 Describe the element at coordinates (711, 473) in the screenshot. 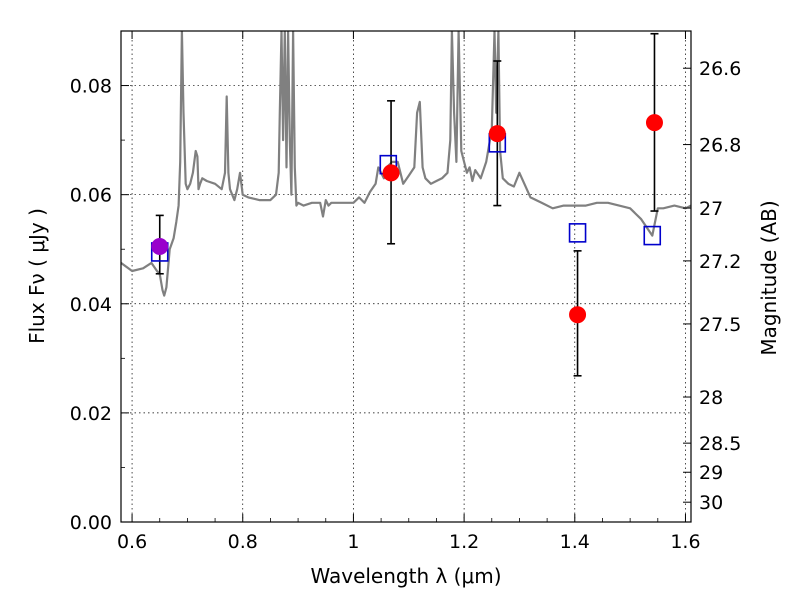

I see `right-tick-label: 29` at that location.